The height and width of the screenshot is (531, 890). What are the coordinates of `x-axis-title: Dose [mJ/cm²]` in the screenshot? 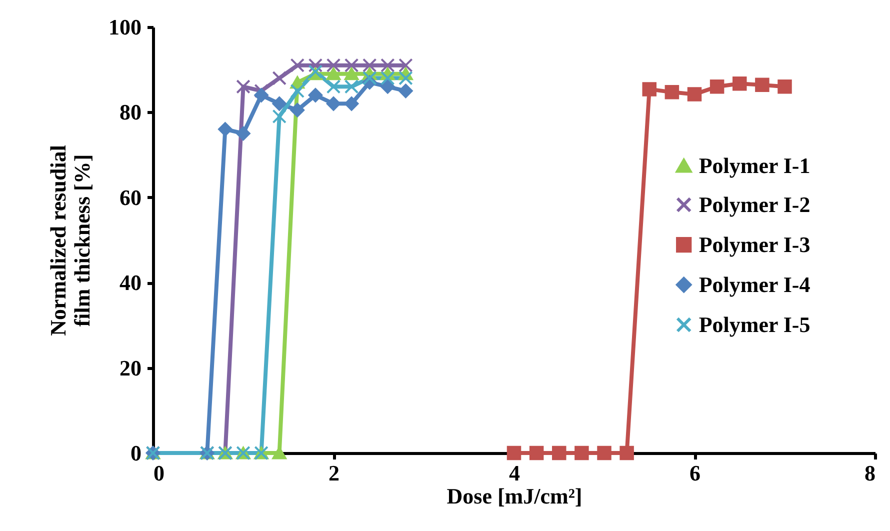 It's located at (514, 496).